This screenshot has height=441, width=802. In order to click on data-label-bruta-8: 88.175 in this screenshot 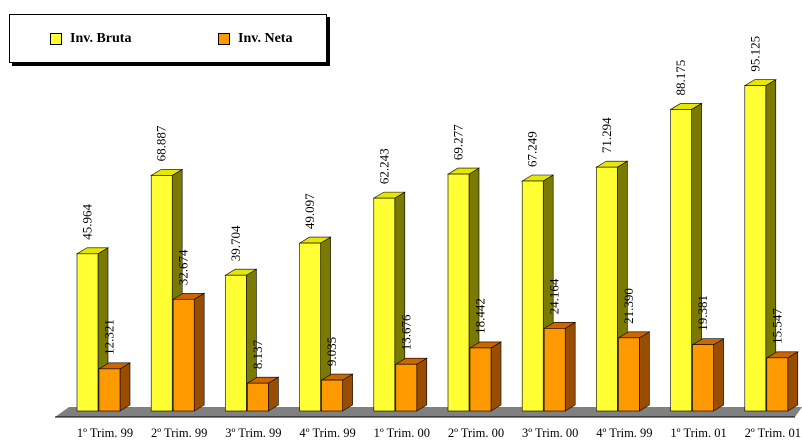, I will do `click(680, 78)`.